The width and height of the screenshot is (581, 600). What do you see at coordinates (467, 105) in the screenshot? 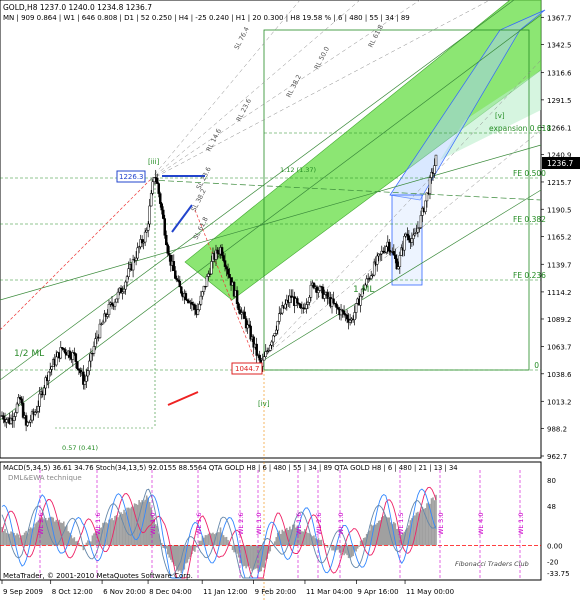
I see `blue-fork-area` at bounding box center [467, 105].